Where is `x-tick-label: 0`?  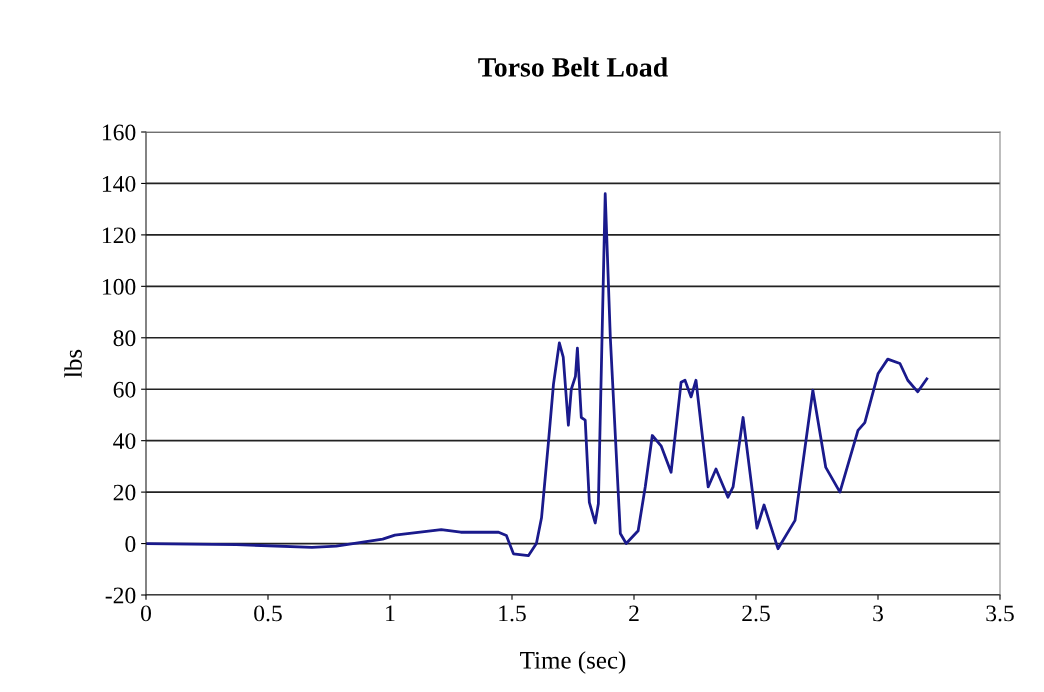 x-tick-label: 0 is located at coordinates (146, 613).